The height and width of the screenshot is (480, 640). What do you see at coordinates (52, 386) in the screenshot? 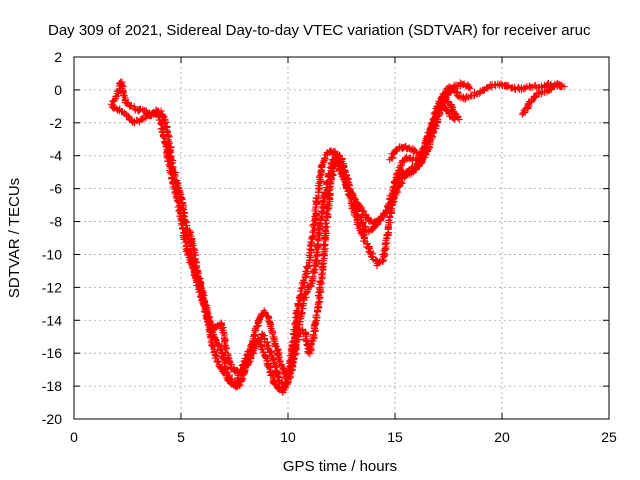
I see `y-tick-label: -18` at bounding box center [52, 386].